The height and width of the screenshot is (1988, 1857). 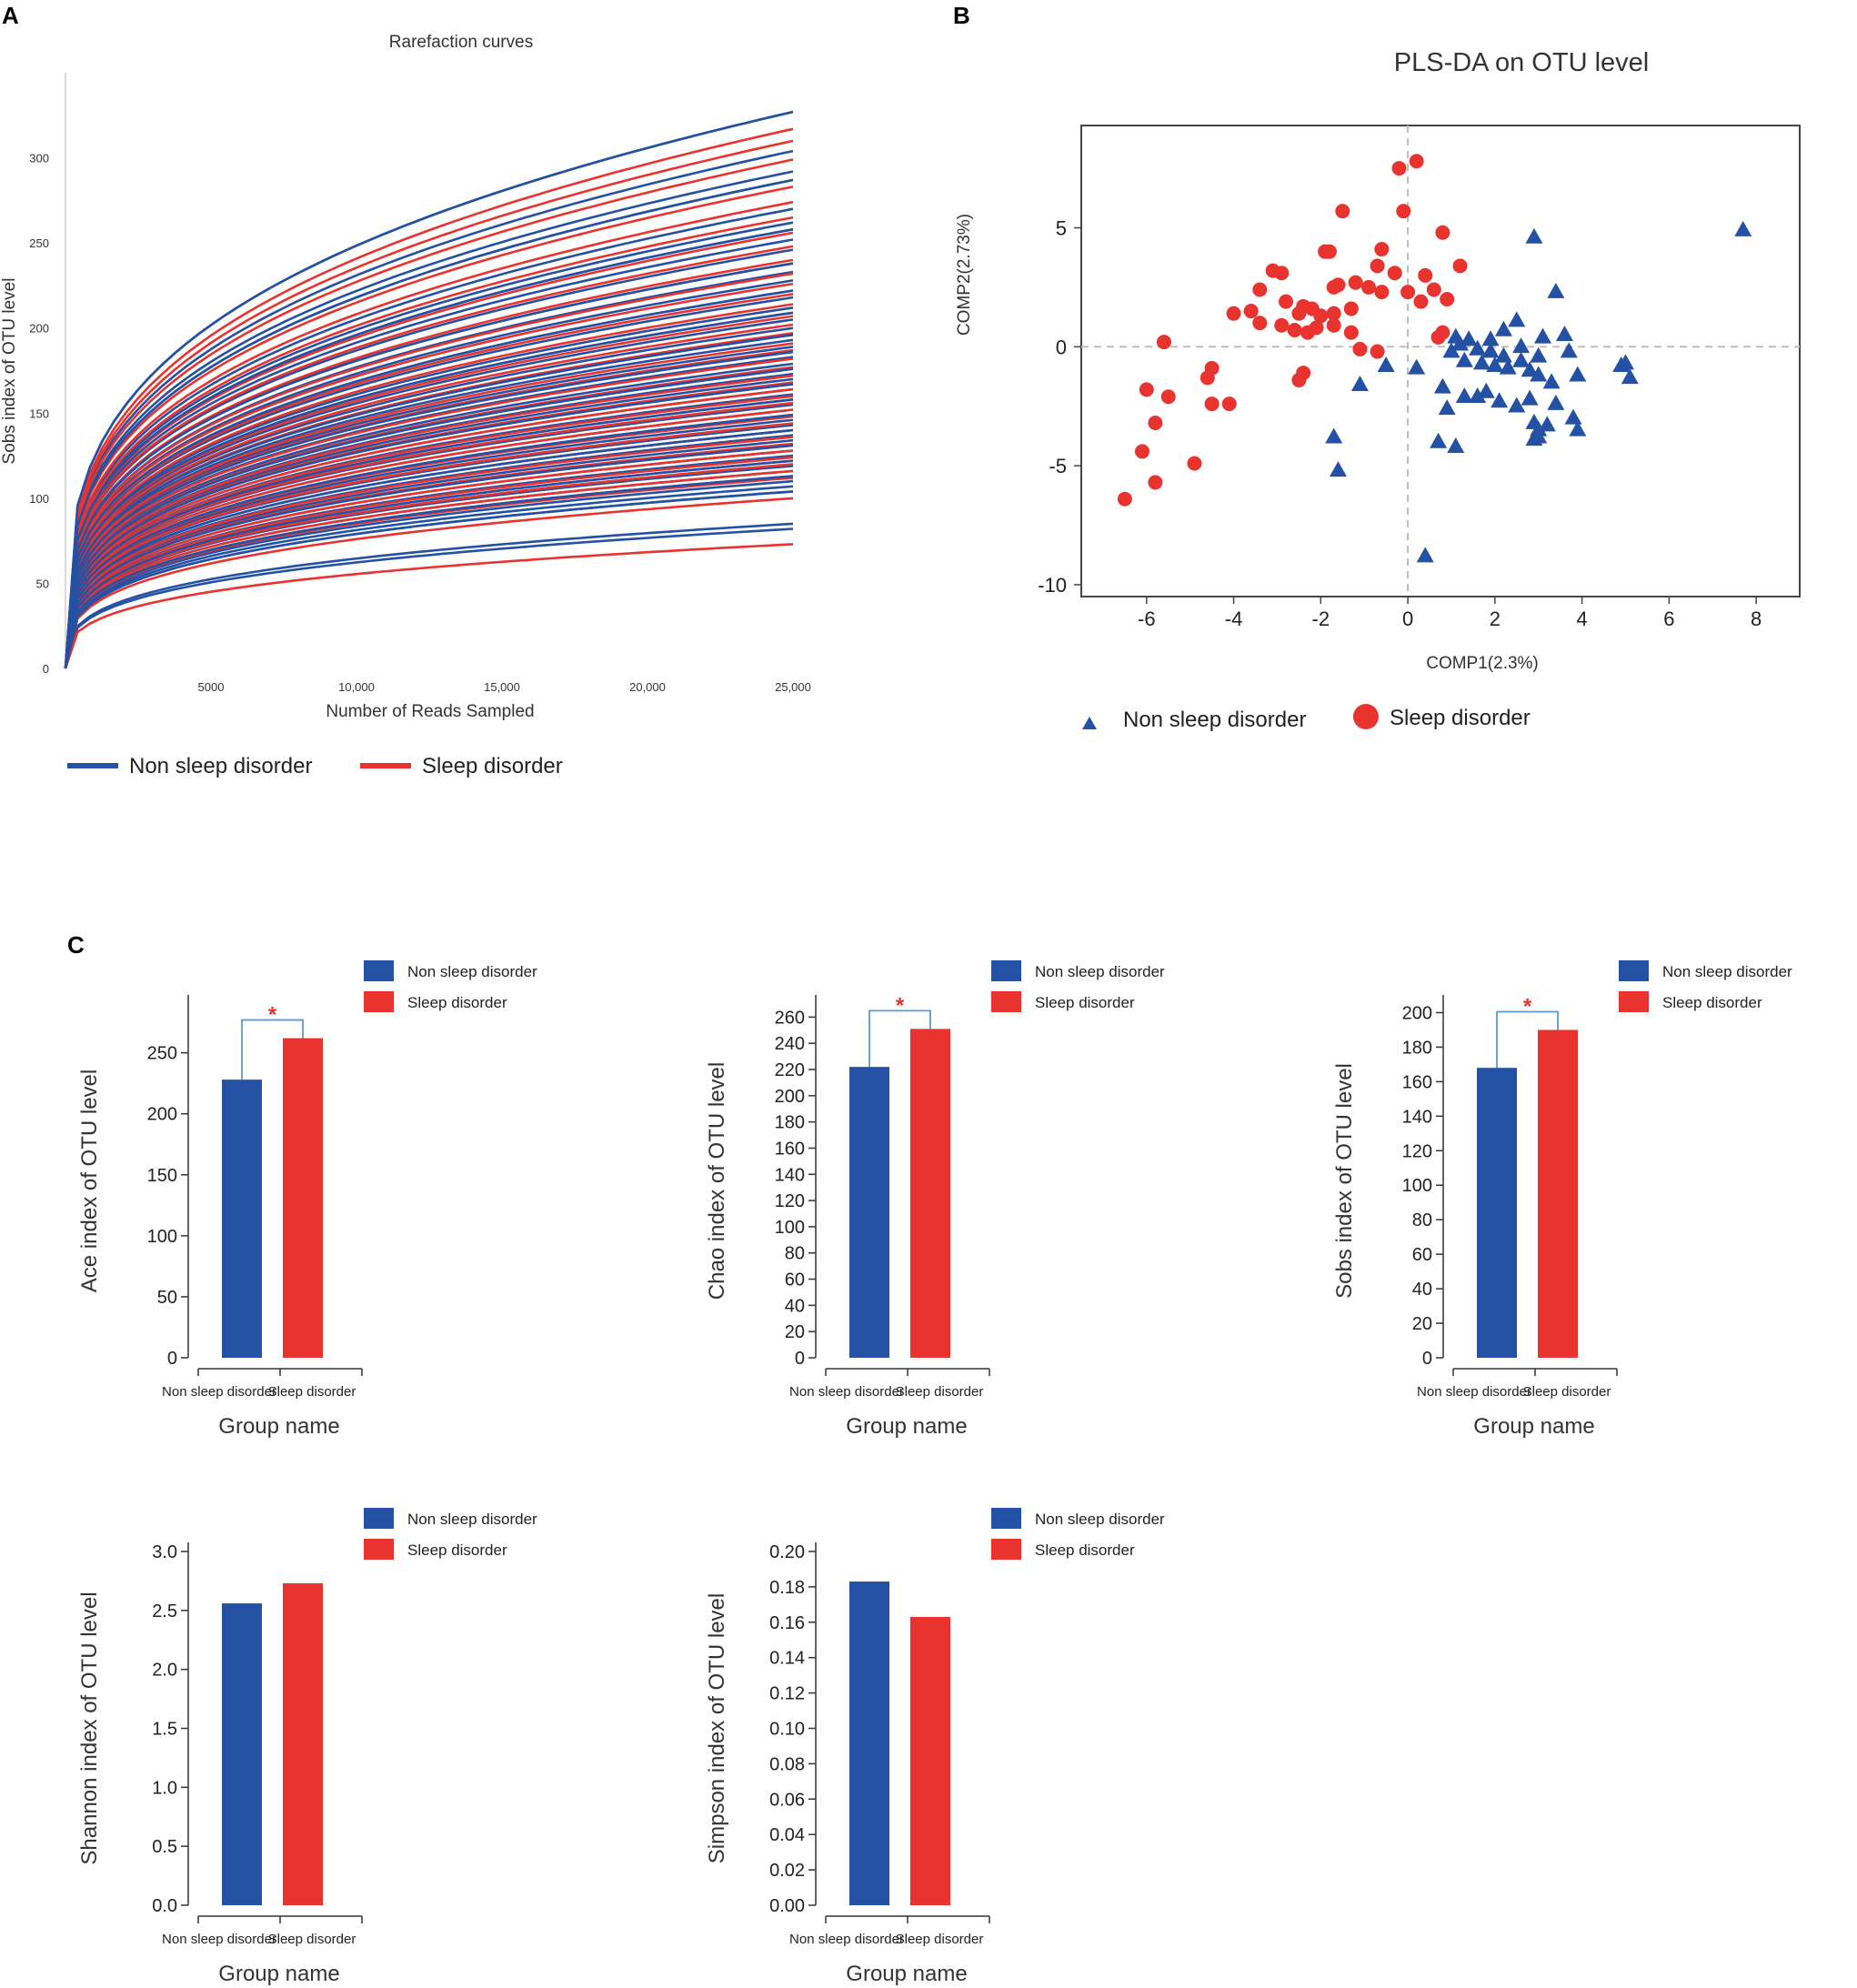 I want to click on legend-label-sleep-b: Sleep disorder, so click(x=1460, y=718).